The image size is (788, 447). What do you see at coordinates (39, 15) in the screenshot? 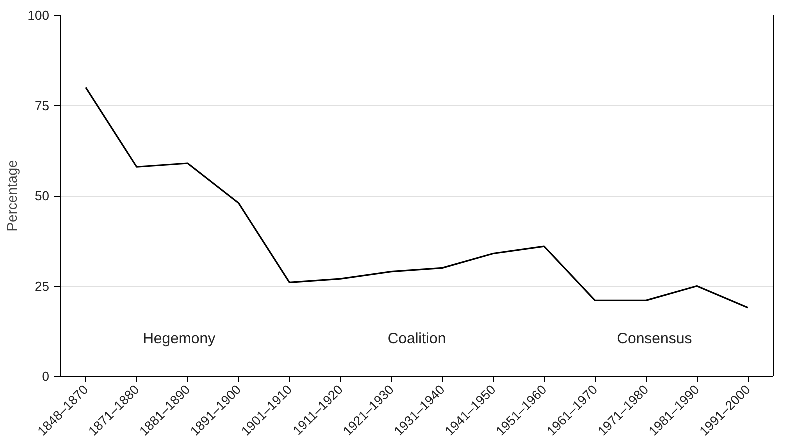
I see `y-tick-label: 100` at bounding box center [39, 15].